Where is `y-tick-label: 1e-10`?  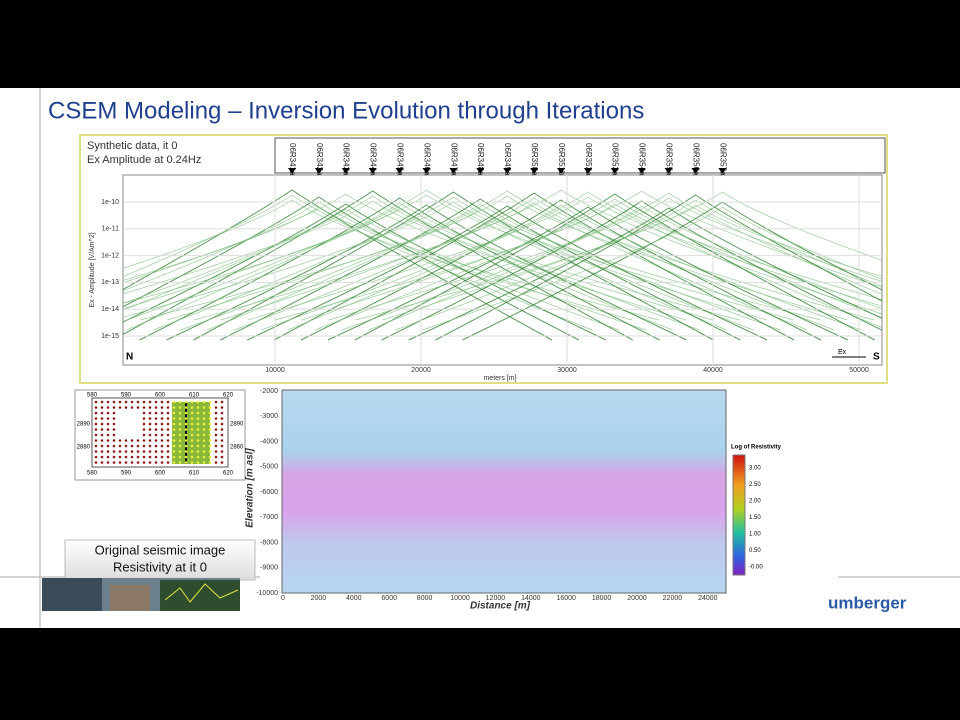 y-tick-label: 1e-10 is located at coordinates (110, 202).